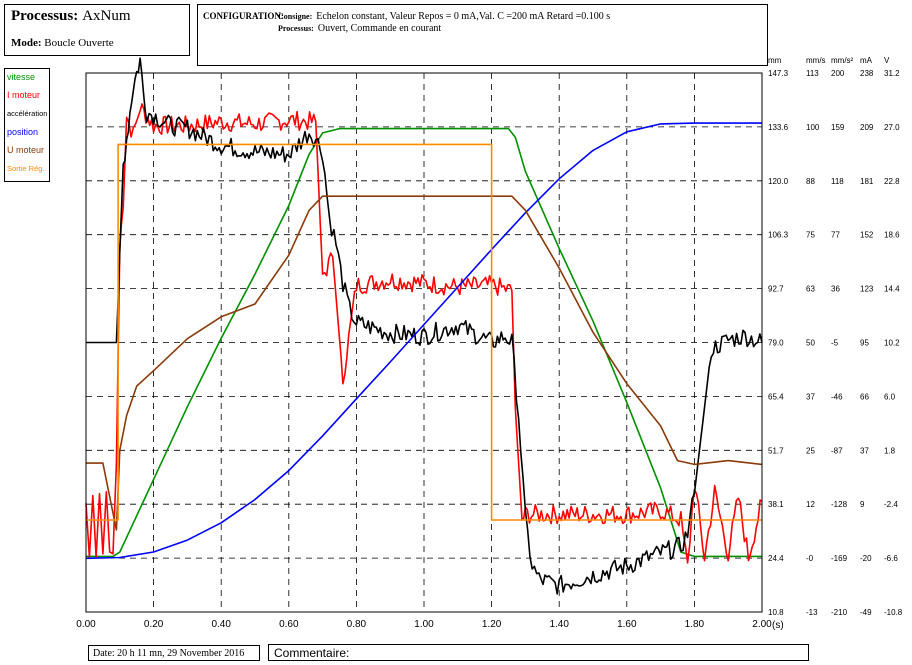 The image size is (912, 665). Describe the element at coordinates (867, 127) in the screenshot. I see `y-tick-label: 209` at that location.